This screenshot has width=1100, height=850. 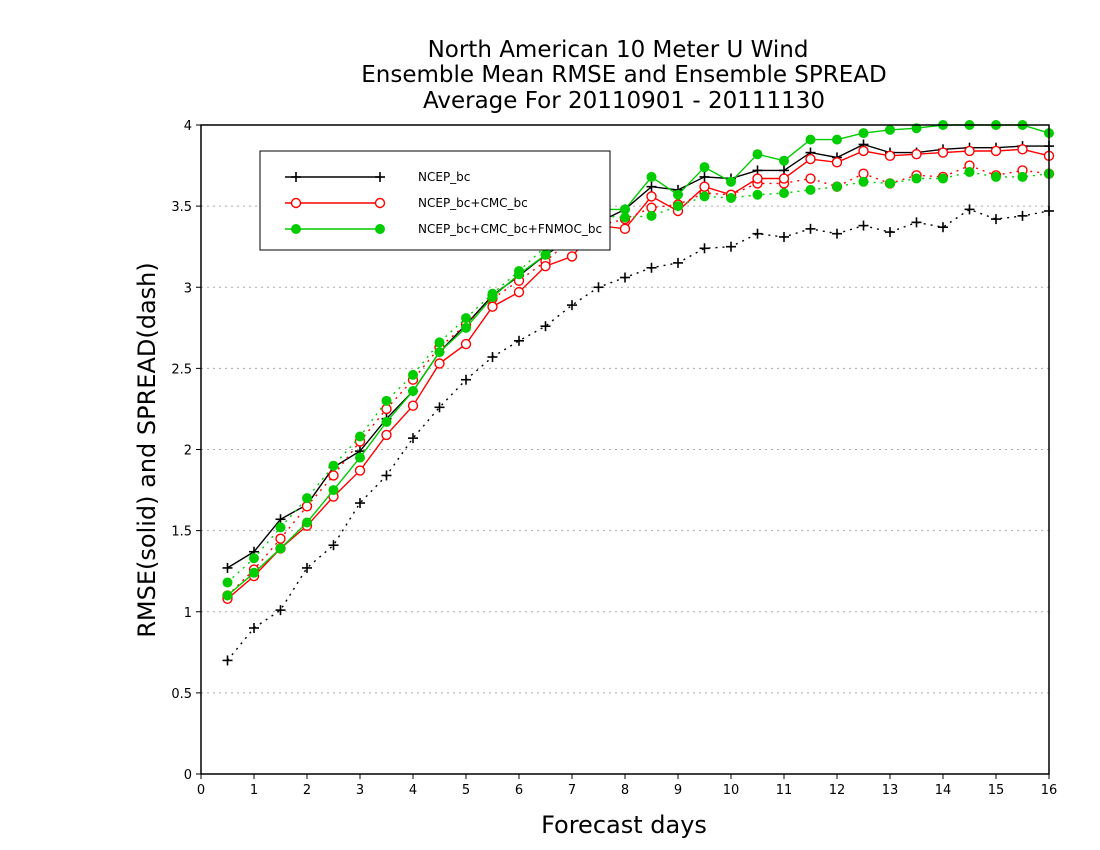 I want to click on y-axis: 0 0.5 1 1.5 2 2.5 3 3.5 4, so click(x=186, y=451).